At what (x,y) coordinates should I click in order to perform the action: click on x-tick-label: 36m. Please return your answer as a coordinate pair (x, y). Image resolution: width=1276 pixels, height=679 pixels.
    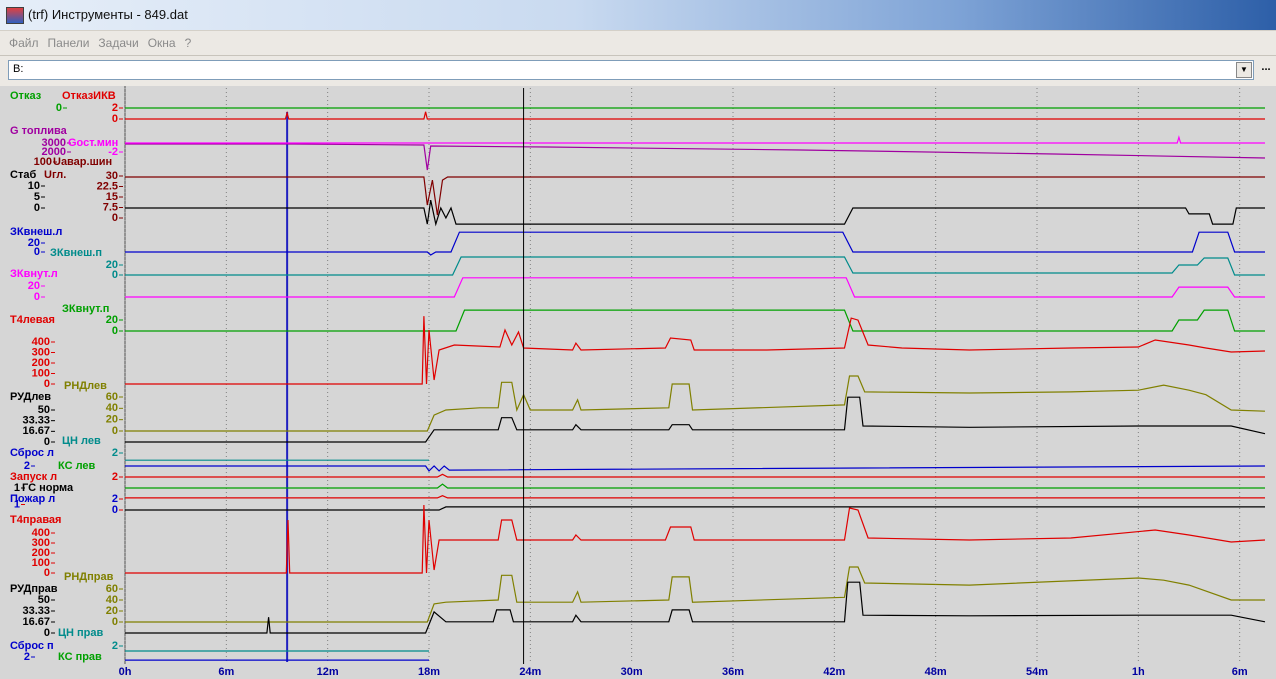
    Looking at the image, I should click on (733, 672).